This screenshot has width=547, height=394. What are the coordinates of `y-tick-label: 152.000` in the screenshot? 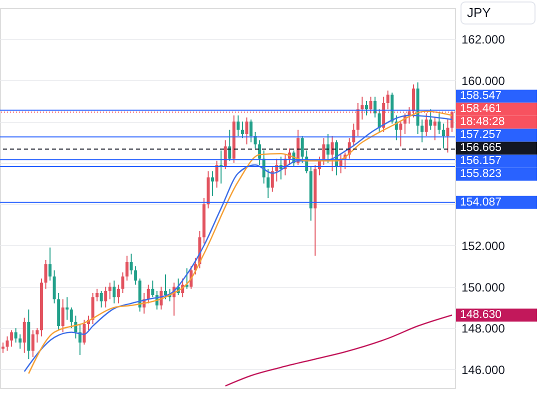 It's located at (484, 246).